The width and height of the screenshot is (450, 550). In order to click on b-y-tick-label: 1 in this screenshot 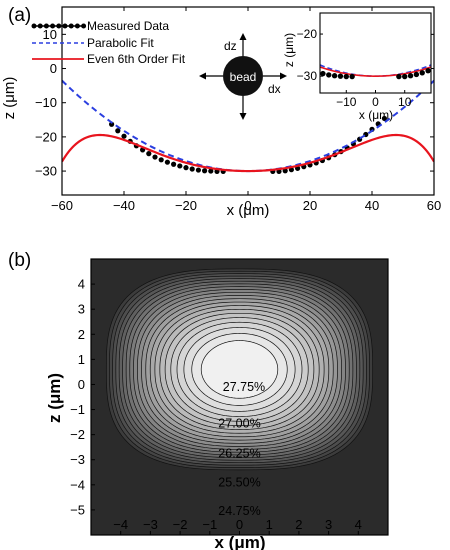, I will do `click(81, 359)`.